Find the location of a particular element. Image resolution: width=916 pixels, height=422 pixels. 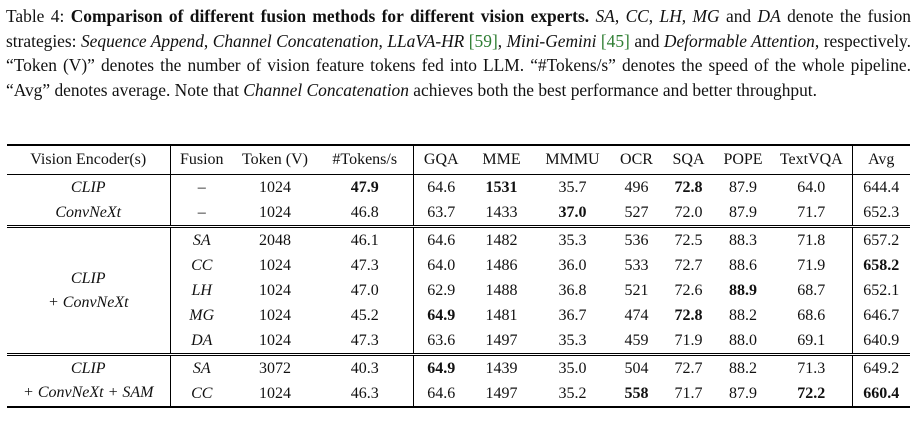

fusion-cell: MG is located at coordinates (202, 315).